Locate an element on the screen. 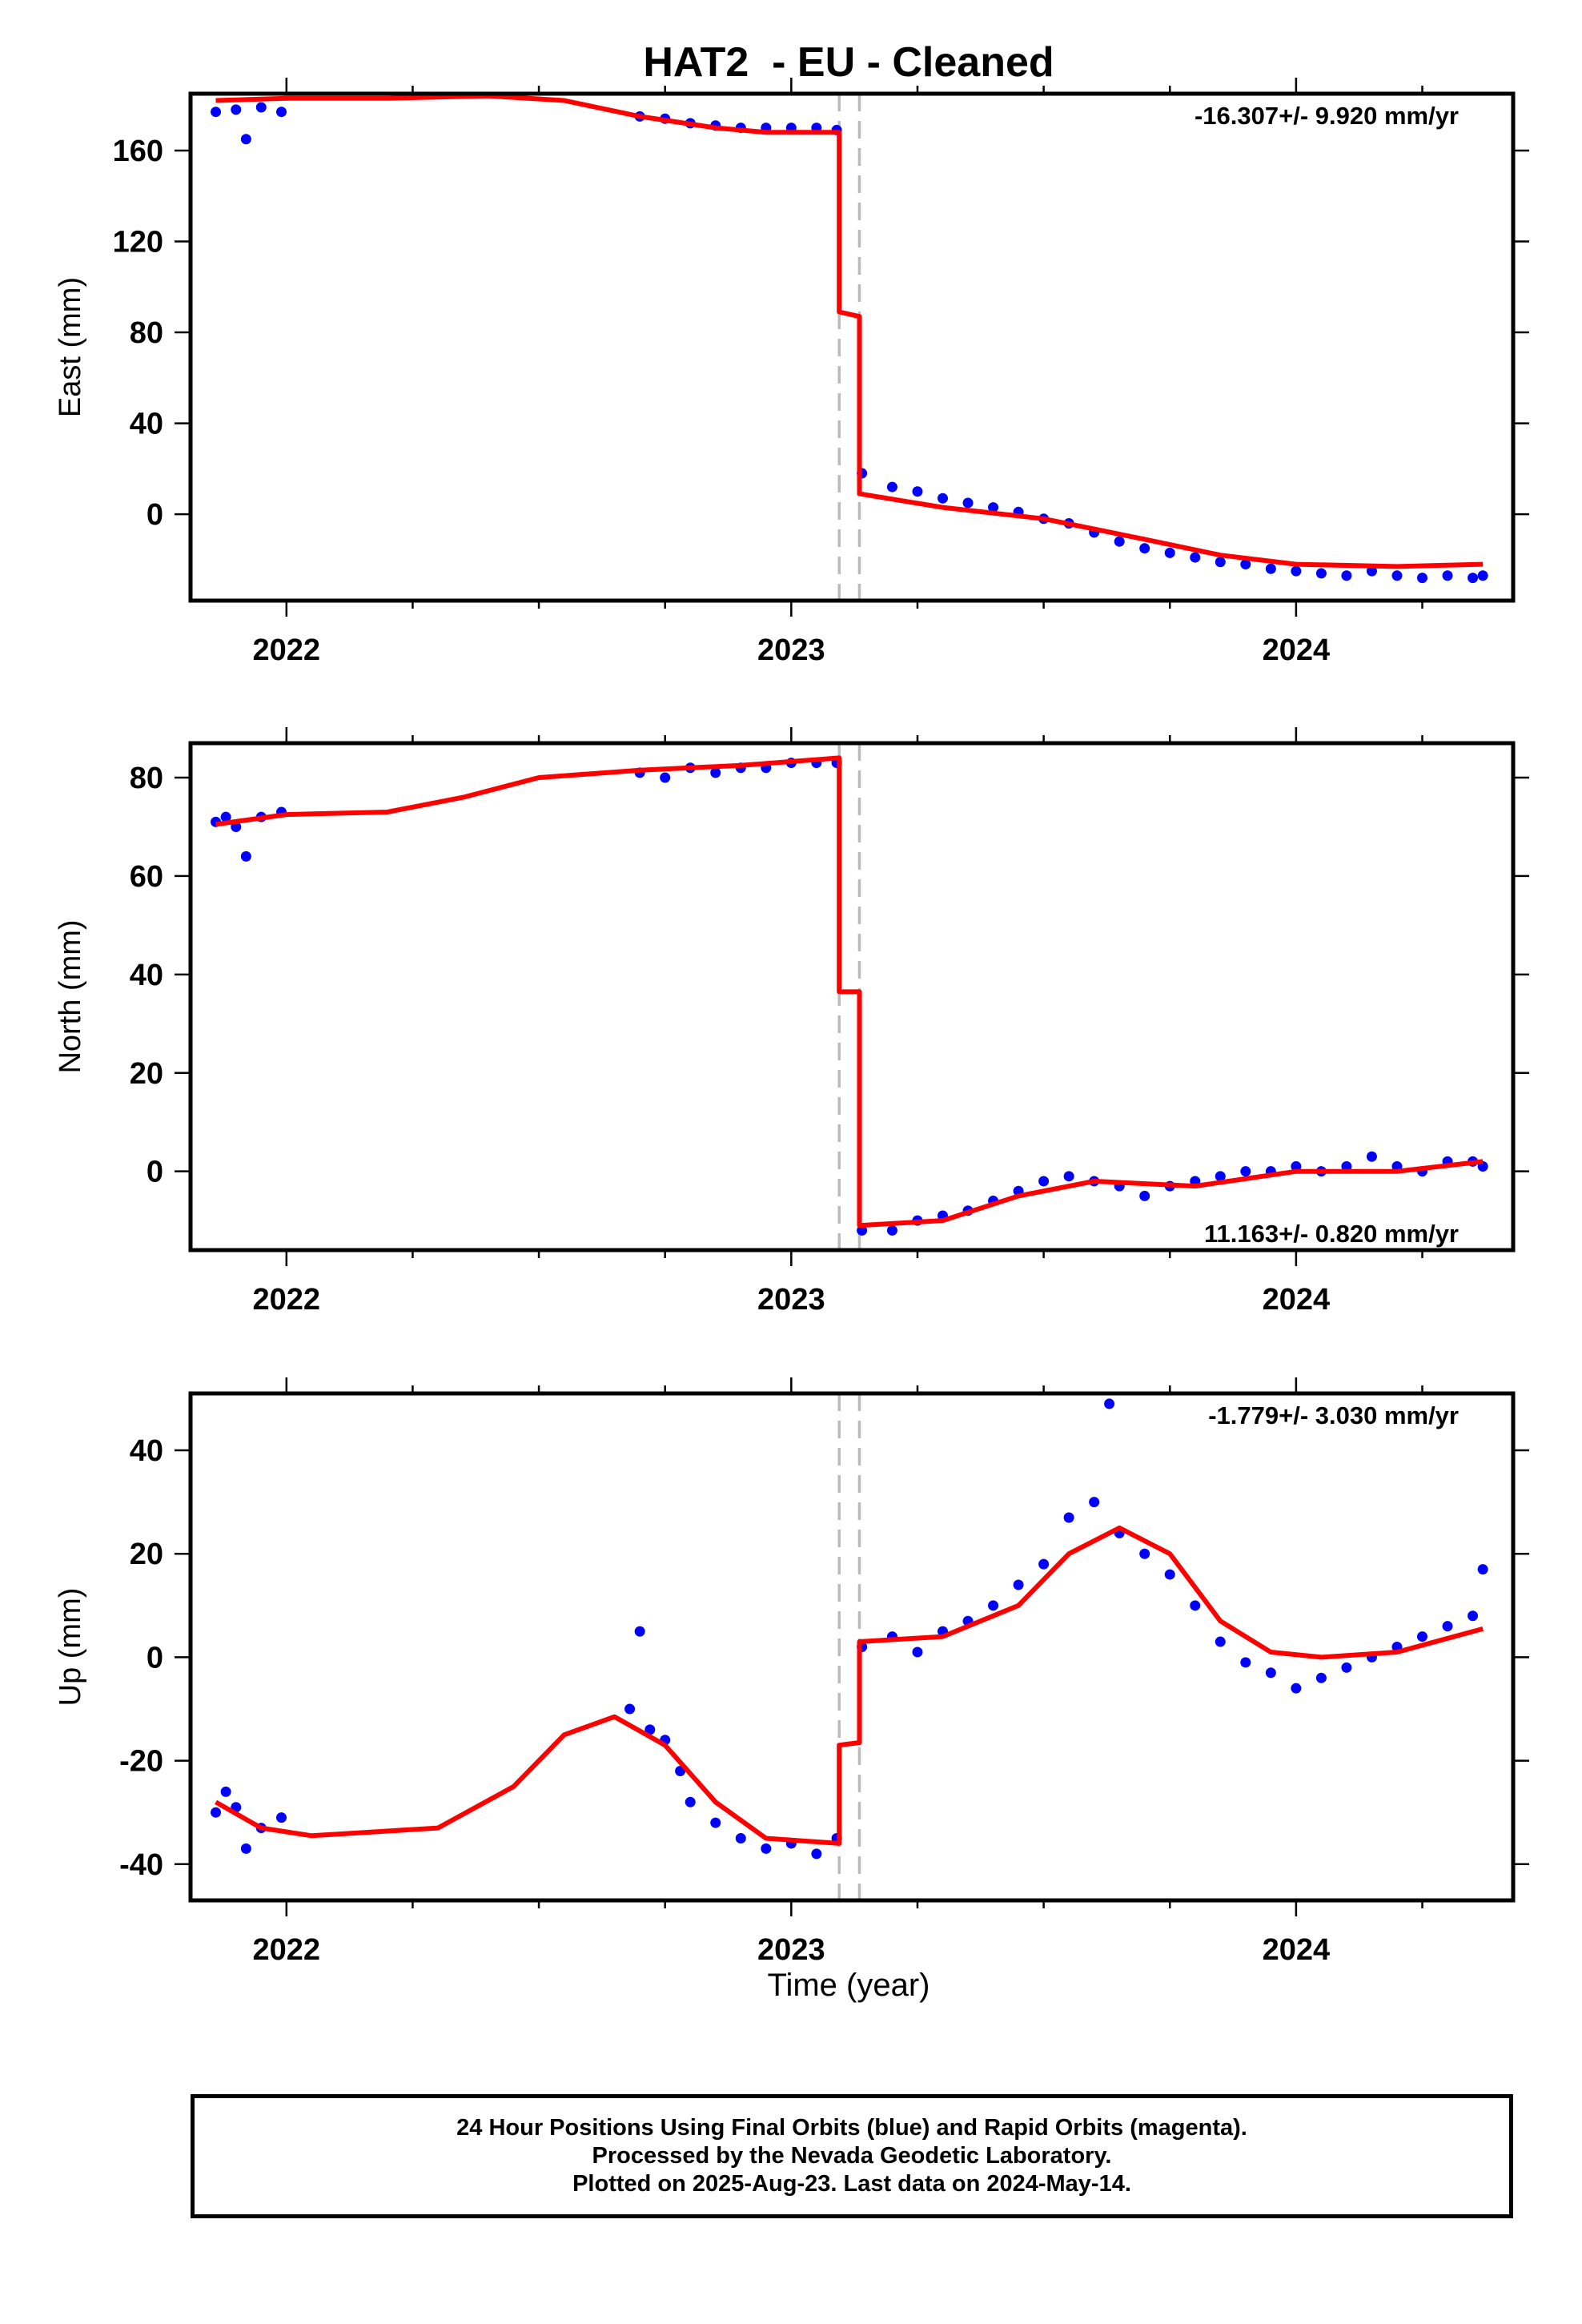 The height and width of the screenshot is (2324, 1582). east-x-tick-label: 2023 is located at coordinates (791, 650).